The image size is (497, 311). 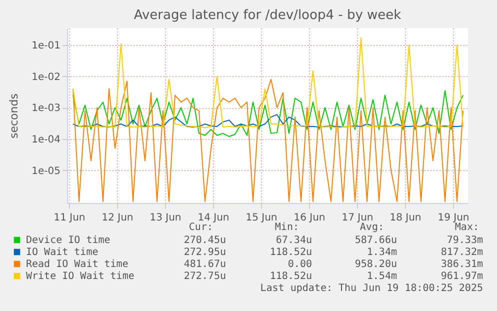 I want to click on x-tick-label: 12 Jun, so click(x=118, y=218).